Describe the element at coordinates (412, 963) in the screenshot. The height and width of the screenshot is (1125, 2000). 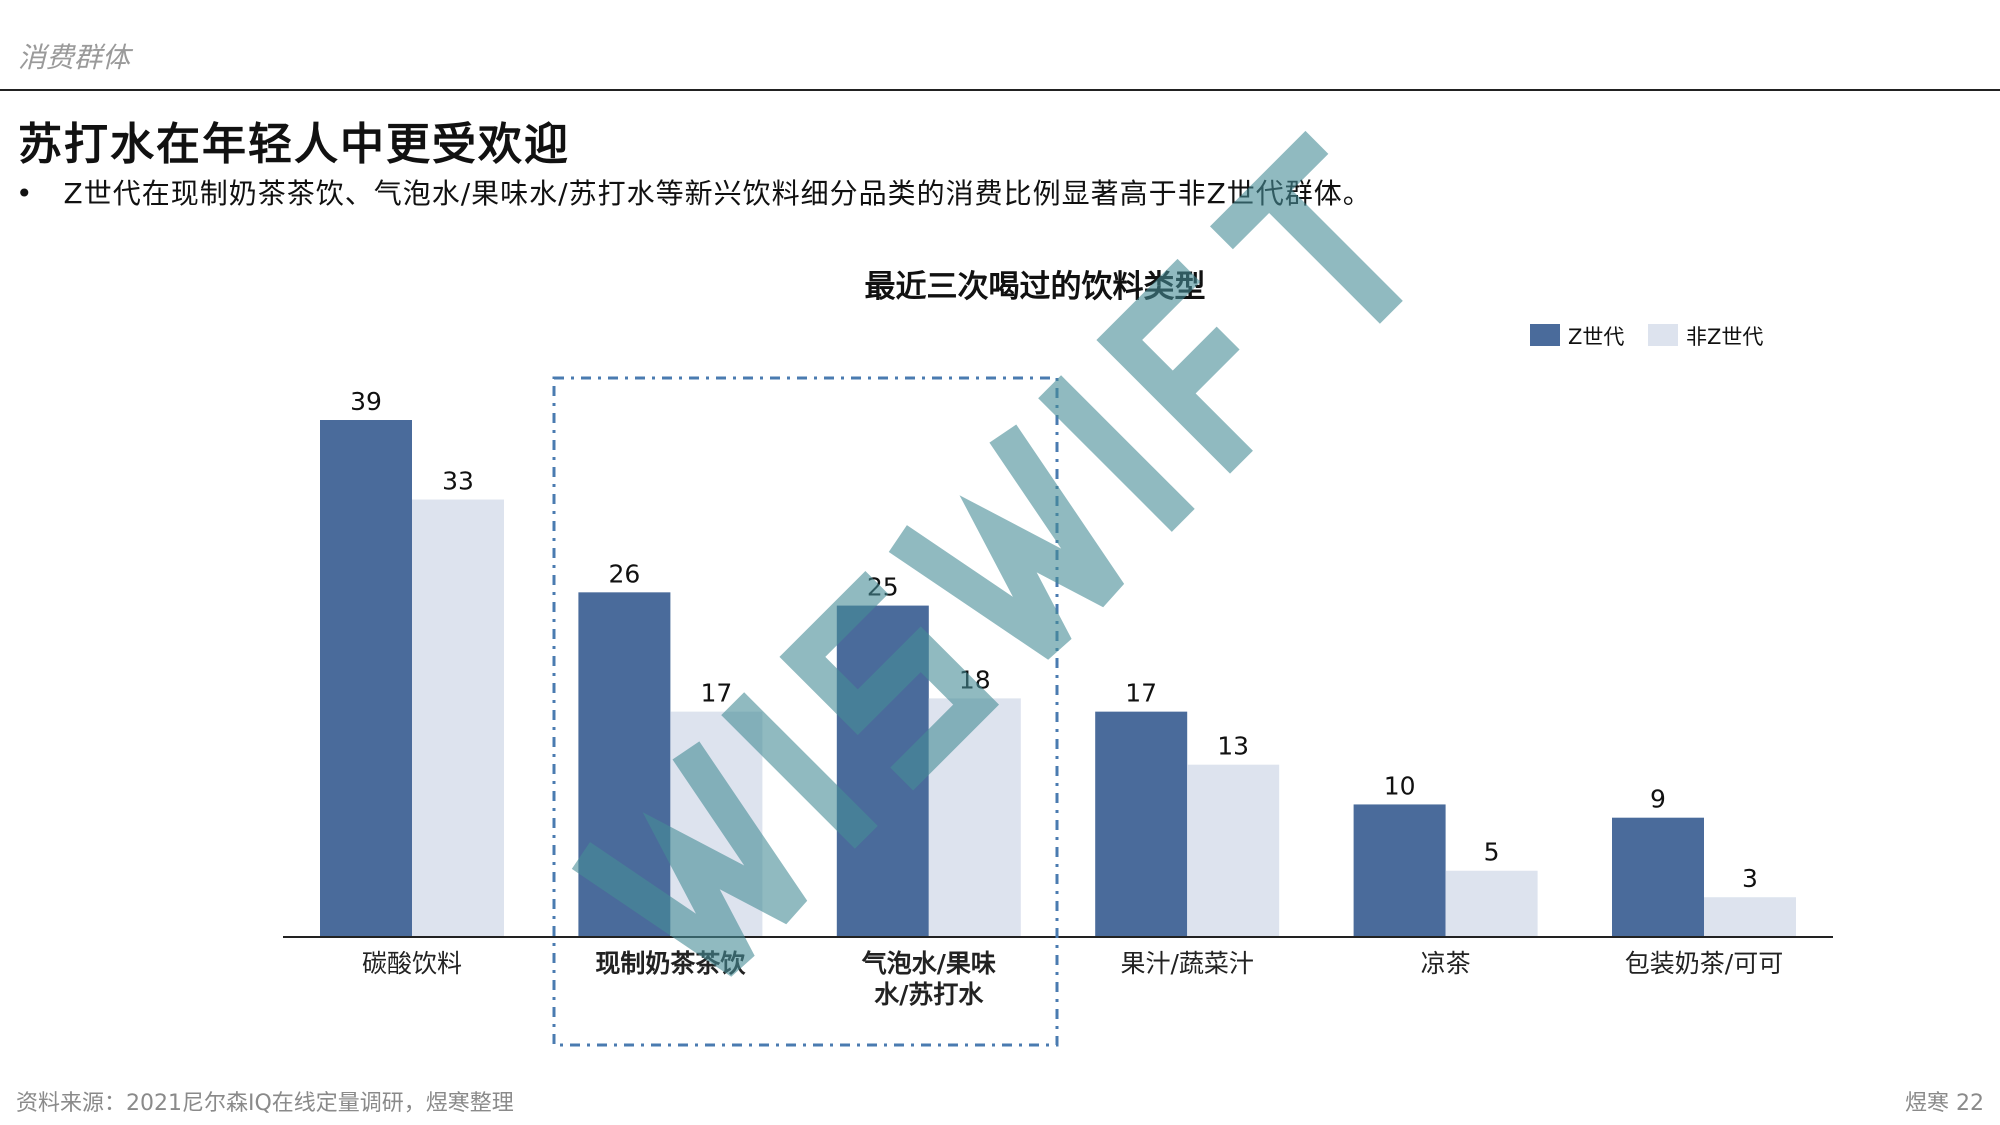
I see `category-label: 碳酸饮料` at that location.